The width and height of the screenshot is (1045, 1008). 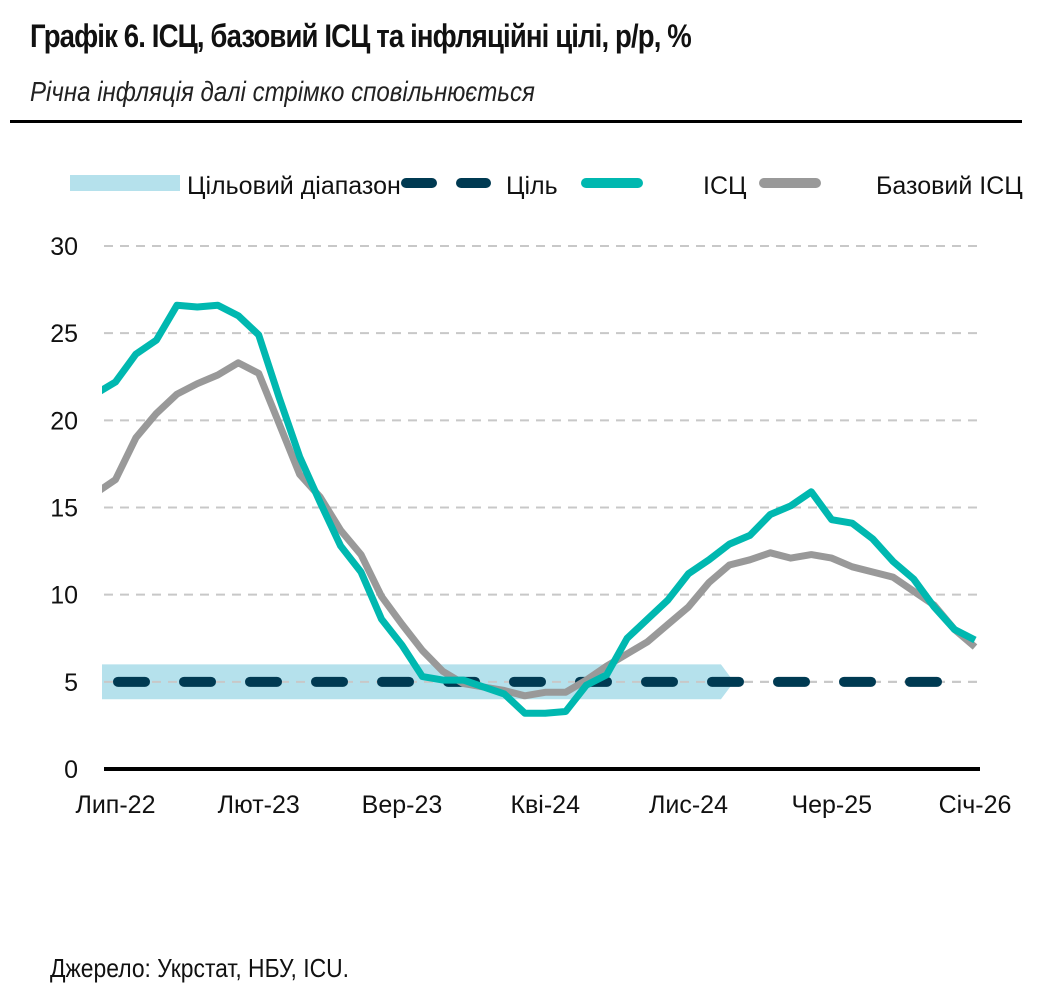 I want to click on y-tick-label: 30, so click(x=64, y=247).